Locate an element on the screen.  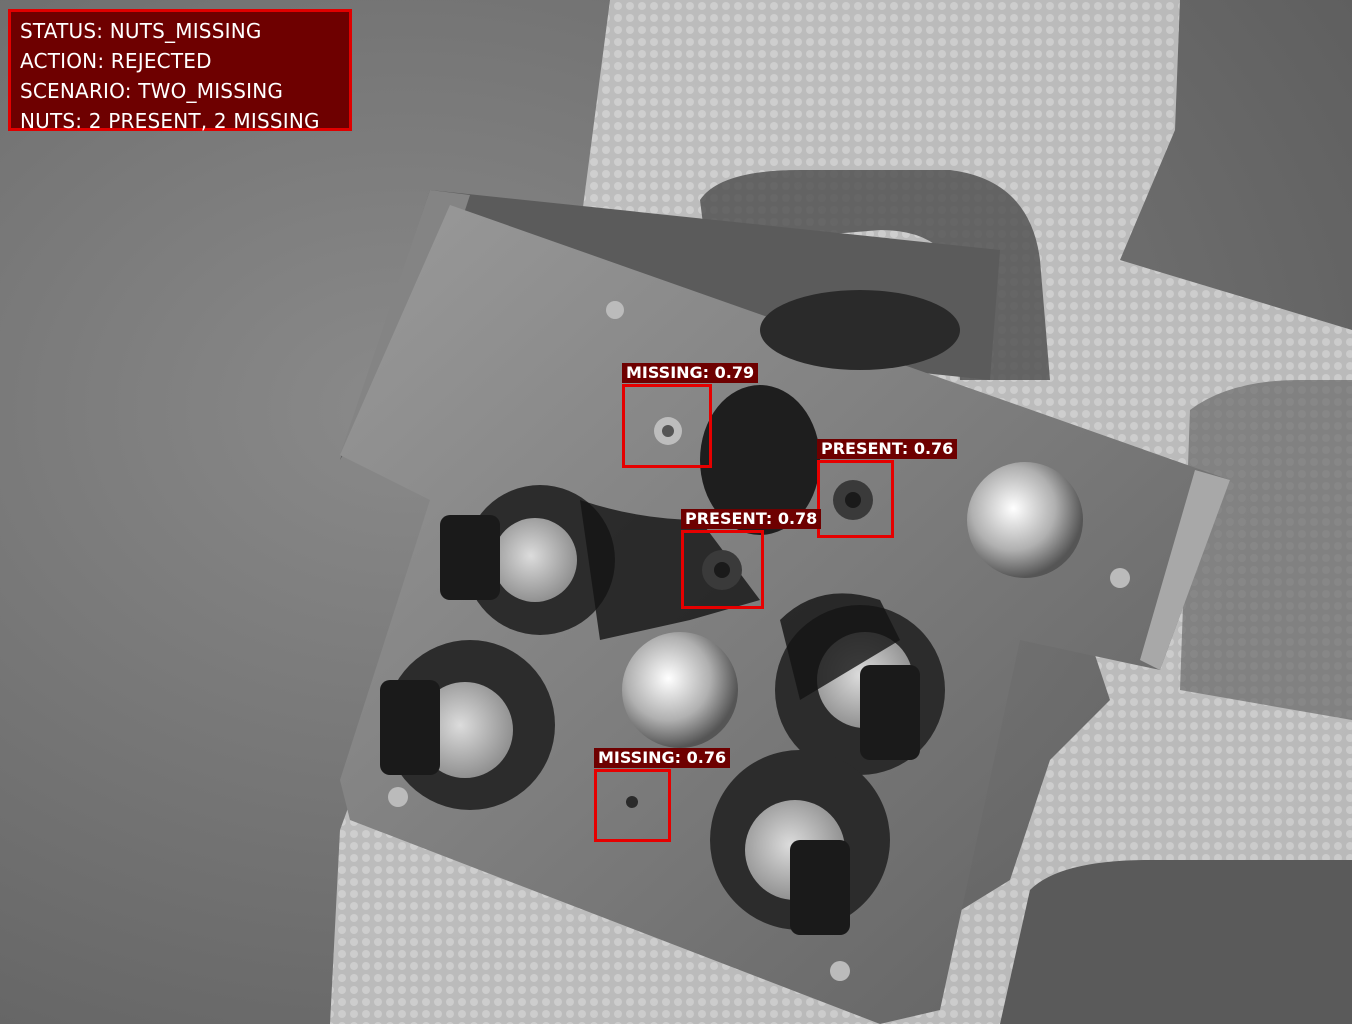
nuts-count-text: NUTS: 2 PRESENT, 2 MISSING is located at coordinates (170, 121).